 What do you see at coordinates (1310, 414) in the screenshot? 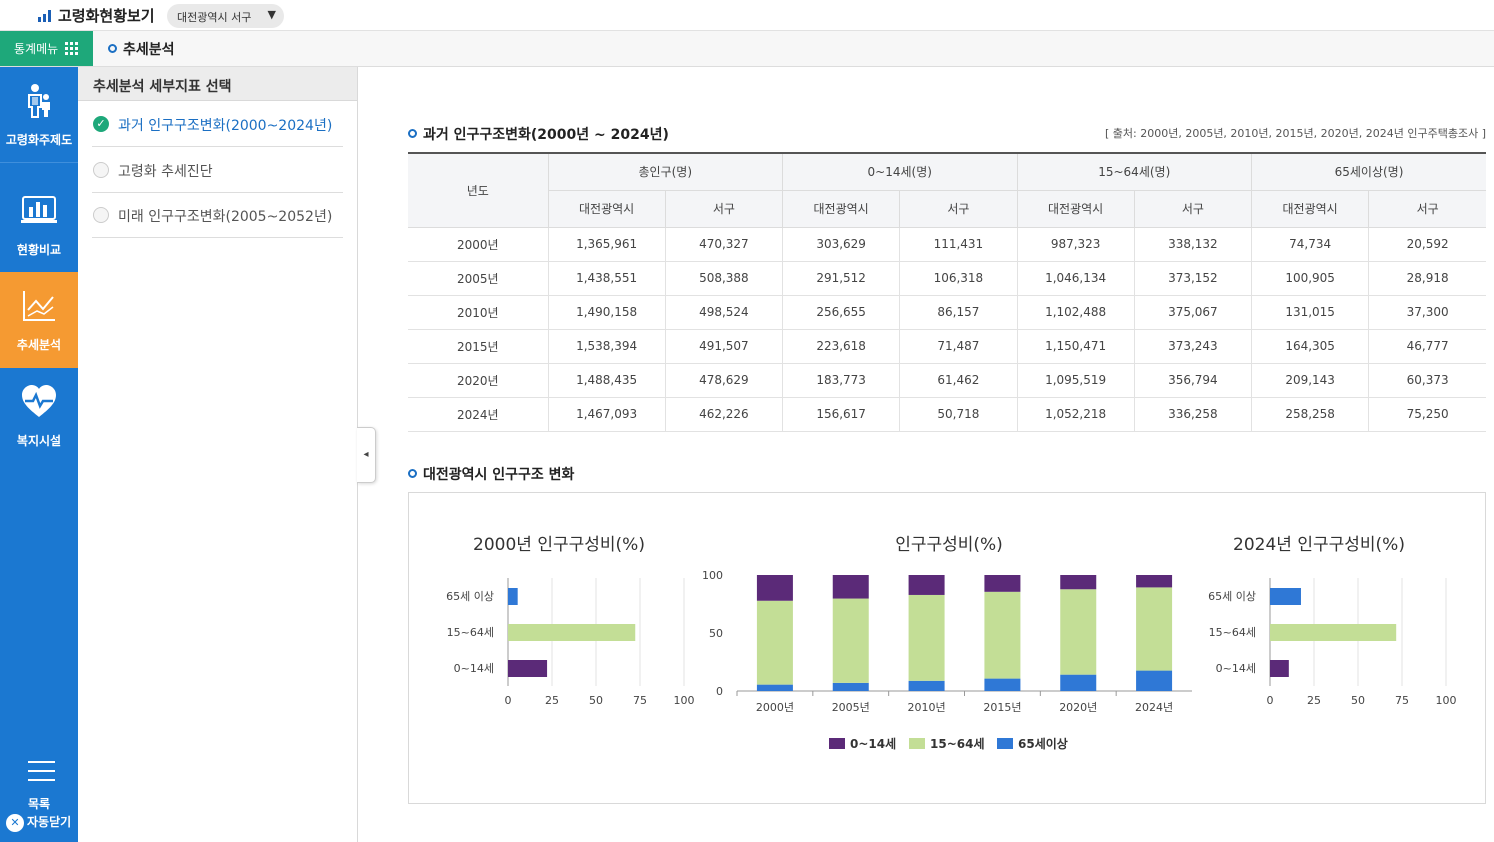
I see `value-cell: 258,258` at bounding box center [1310, 414].